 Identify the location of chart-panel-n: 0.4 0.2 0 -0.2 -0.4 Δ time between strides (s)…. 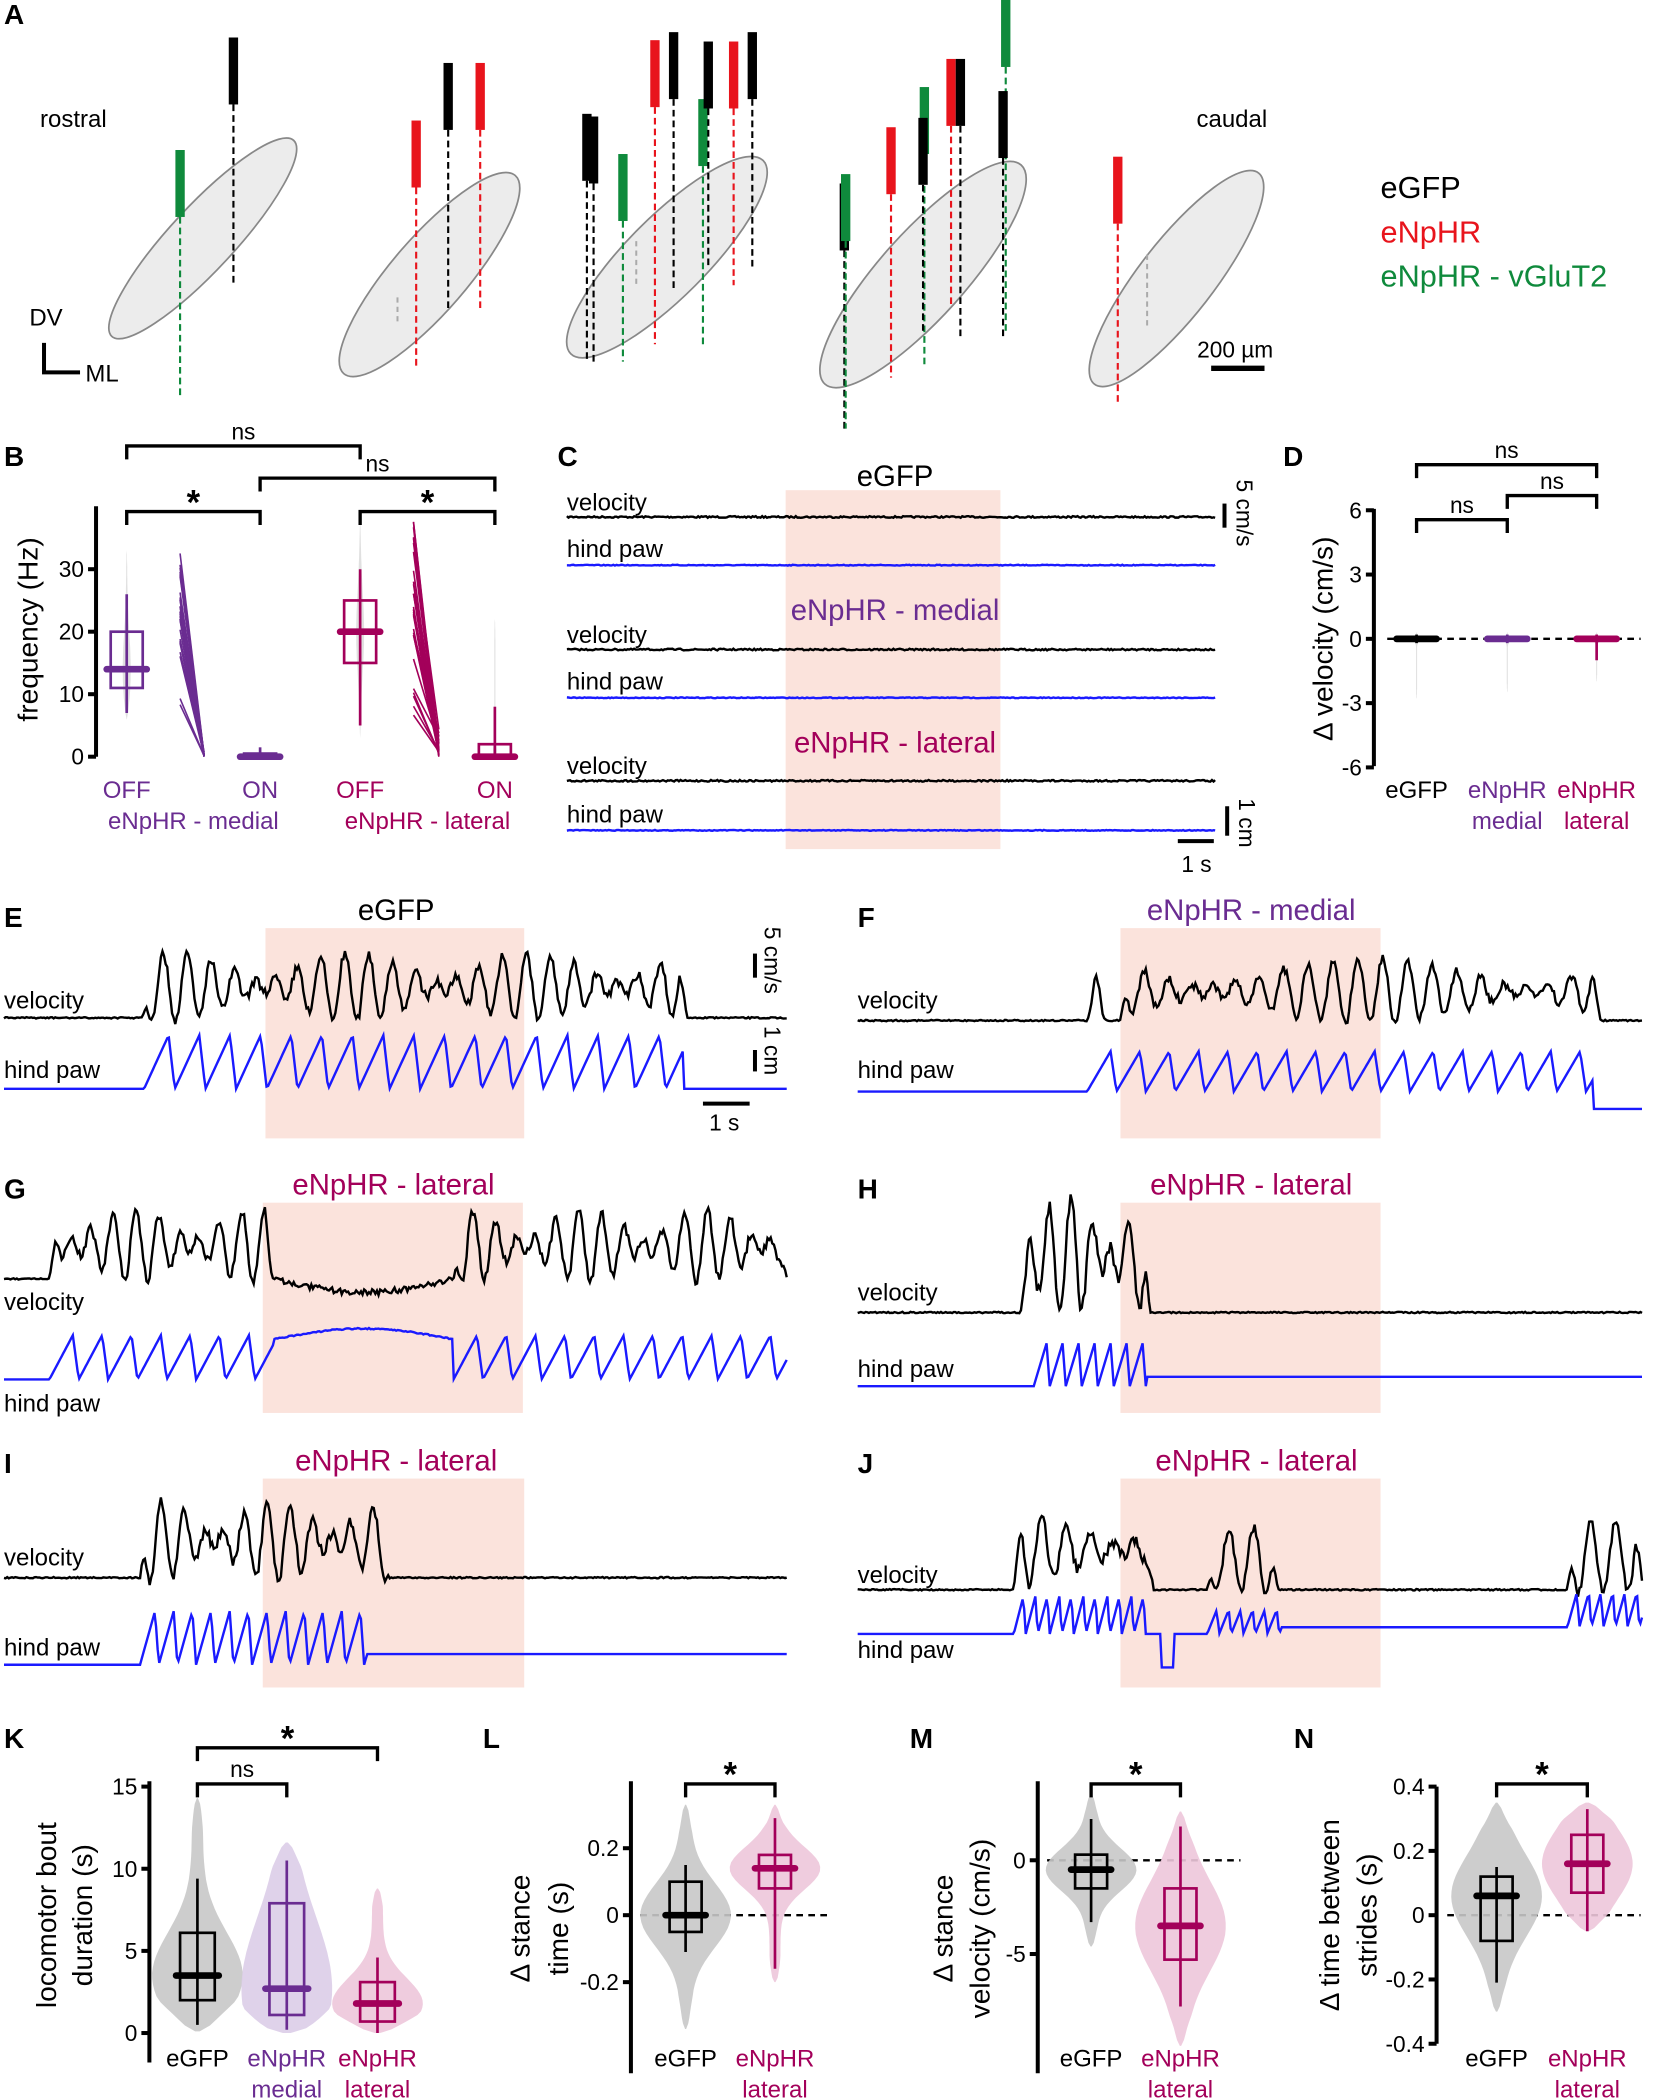
(1477, 1928).